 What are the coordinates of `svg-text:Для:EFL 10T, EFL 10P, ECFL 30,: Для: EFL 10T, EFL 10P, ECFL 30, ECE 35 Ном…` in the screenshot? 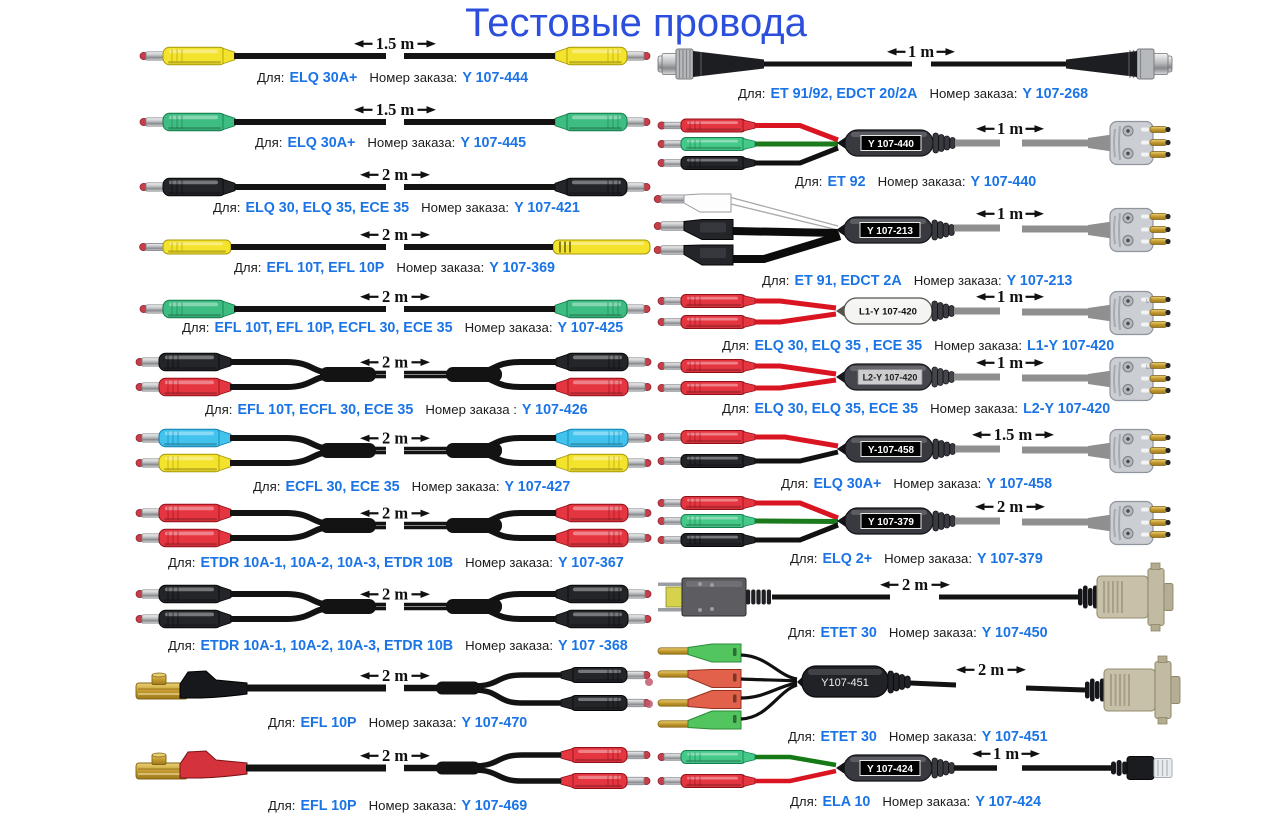 It's located at (402, 328).